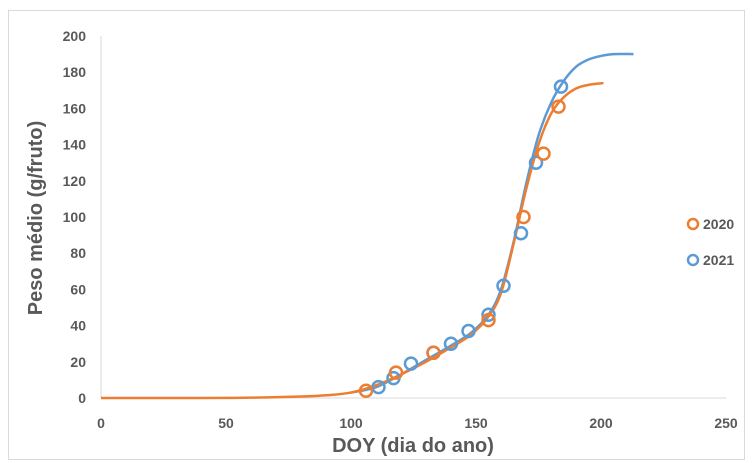 The image size is (753, 463). What do you see at coordinates (718, 224) in the screenshot?
I see `legend-label-2020: 2020` at bounding box center [718, 224].